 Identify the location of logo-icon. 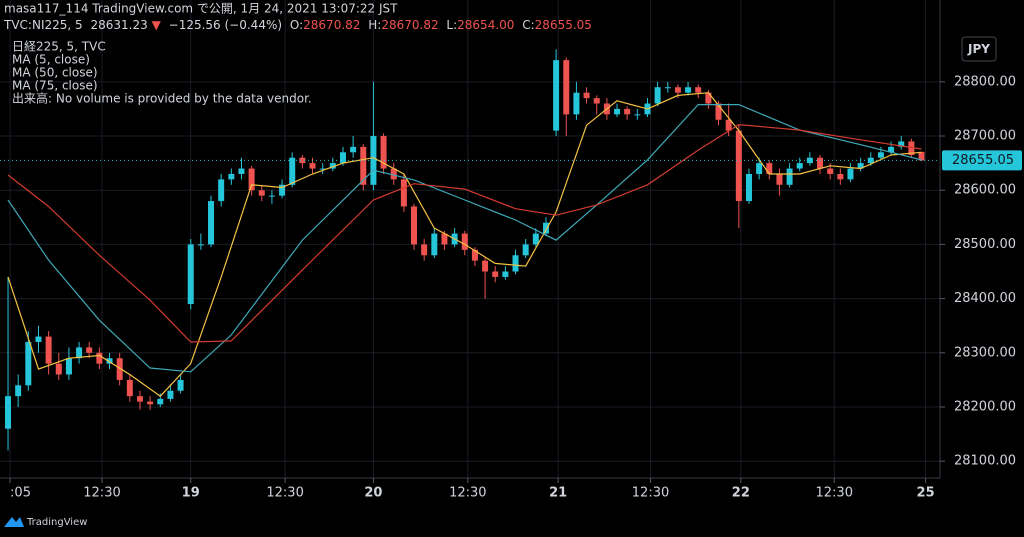
(14, 522).